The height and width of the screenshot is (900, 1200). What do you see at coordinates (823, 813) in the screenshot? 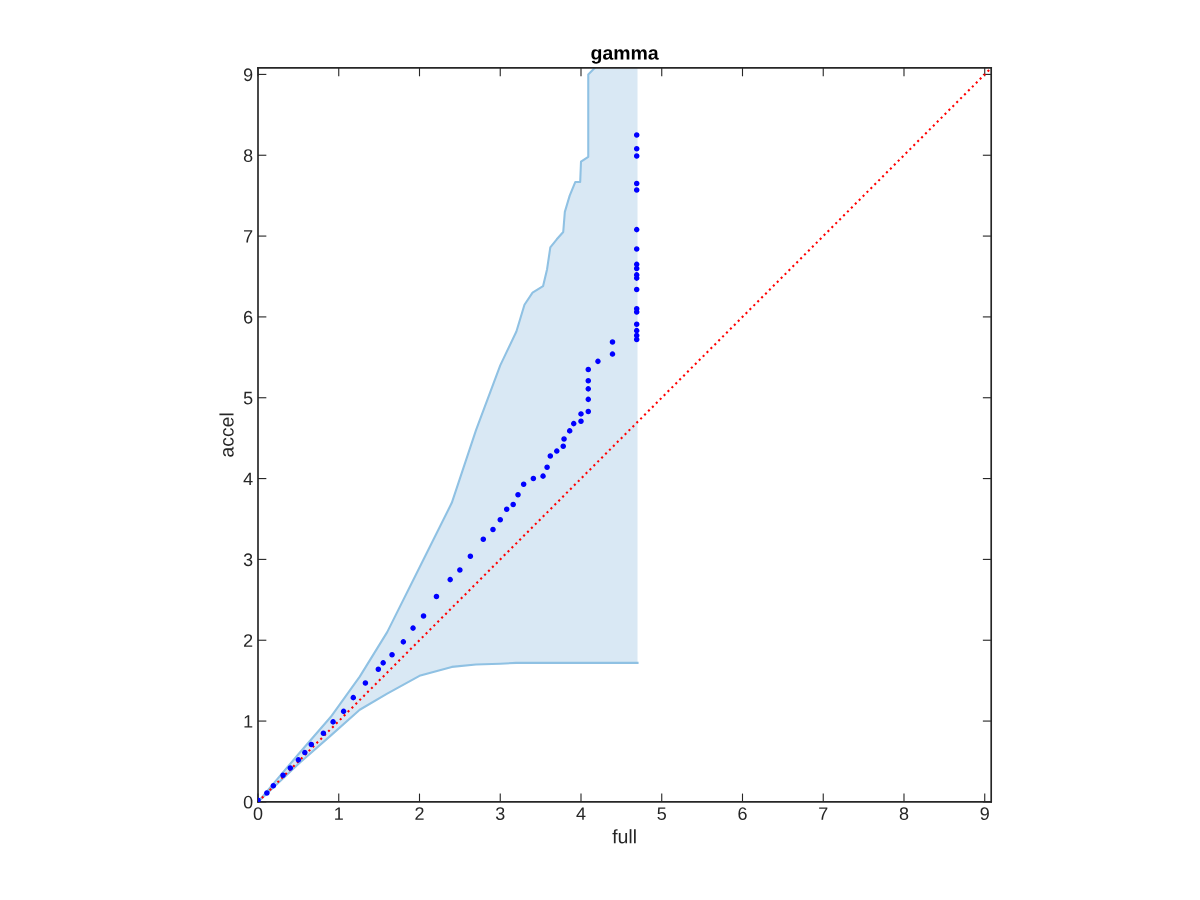
I see `x-tick-label: 7` at bounding box center [823, 813].